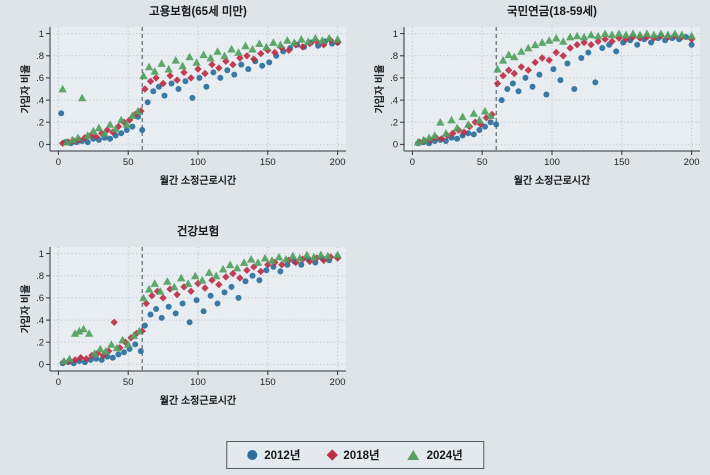  I want to click on legend-item-2024: 2024년, so click(435, 455).